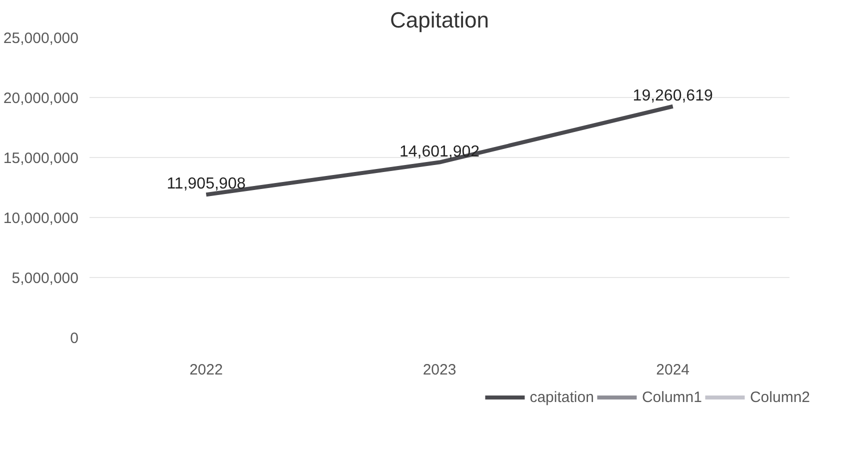 The height and width of the screenshot is (473, 862). What do you see at coordinates (206, 370) in the screenshot?
I see `x-tick-label: 2022` at bounding box center [206, 370].